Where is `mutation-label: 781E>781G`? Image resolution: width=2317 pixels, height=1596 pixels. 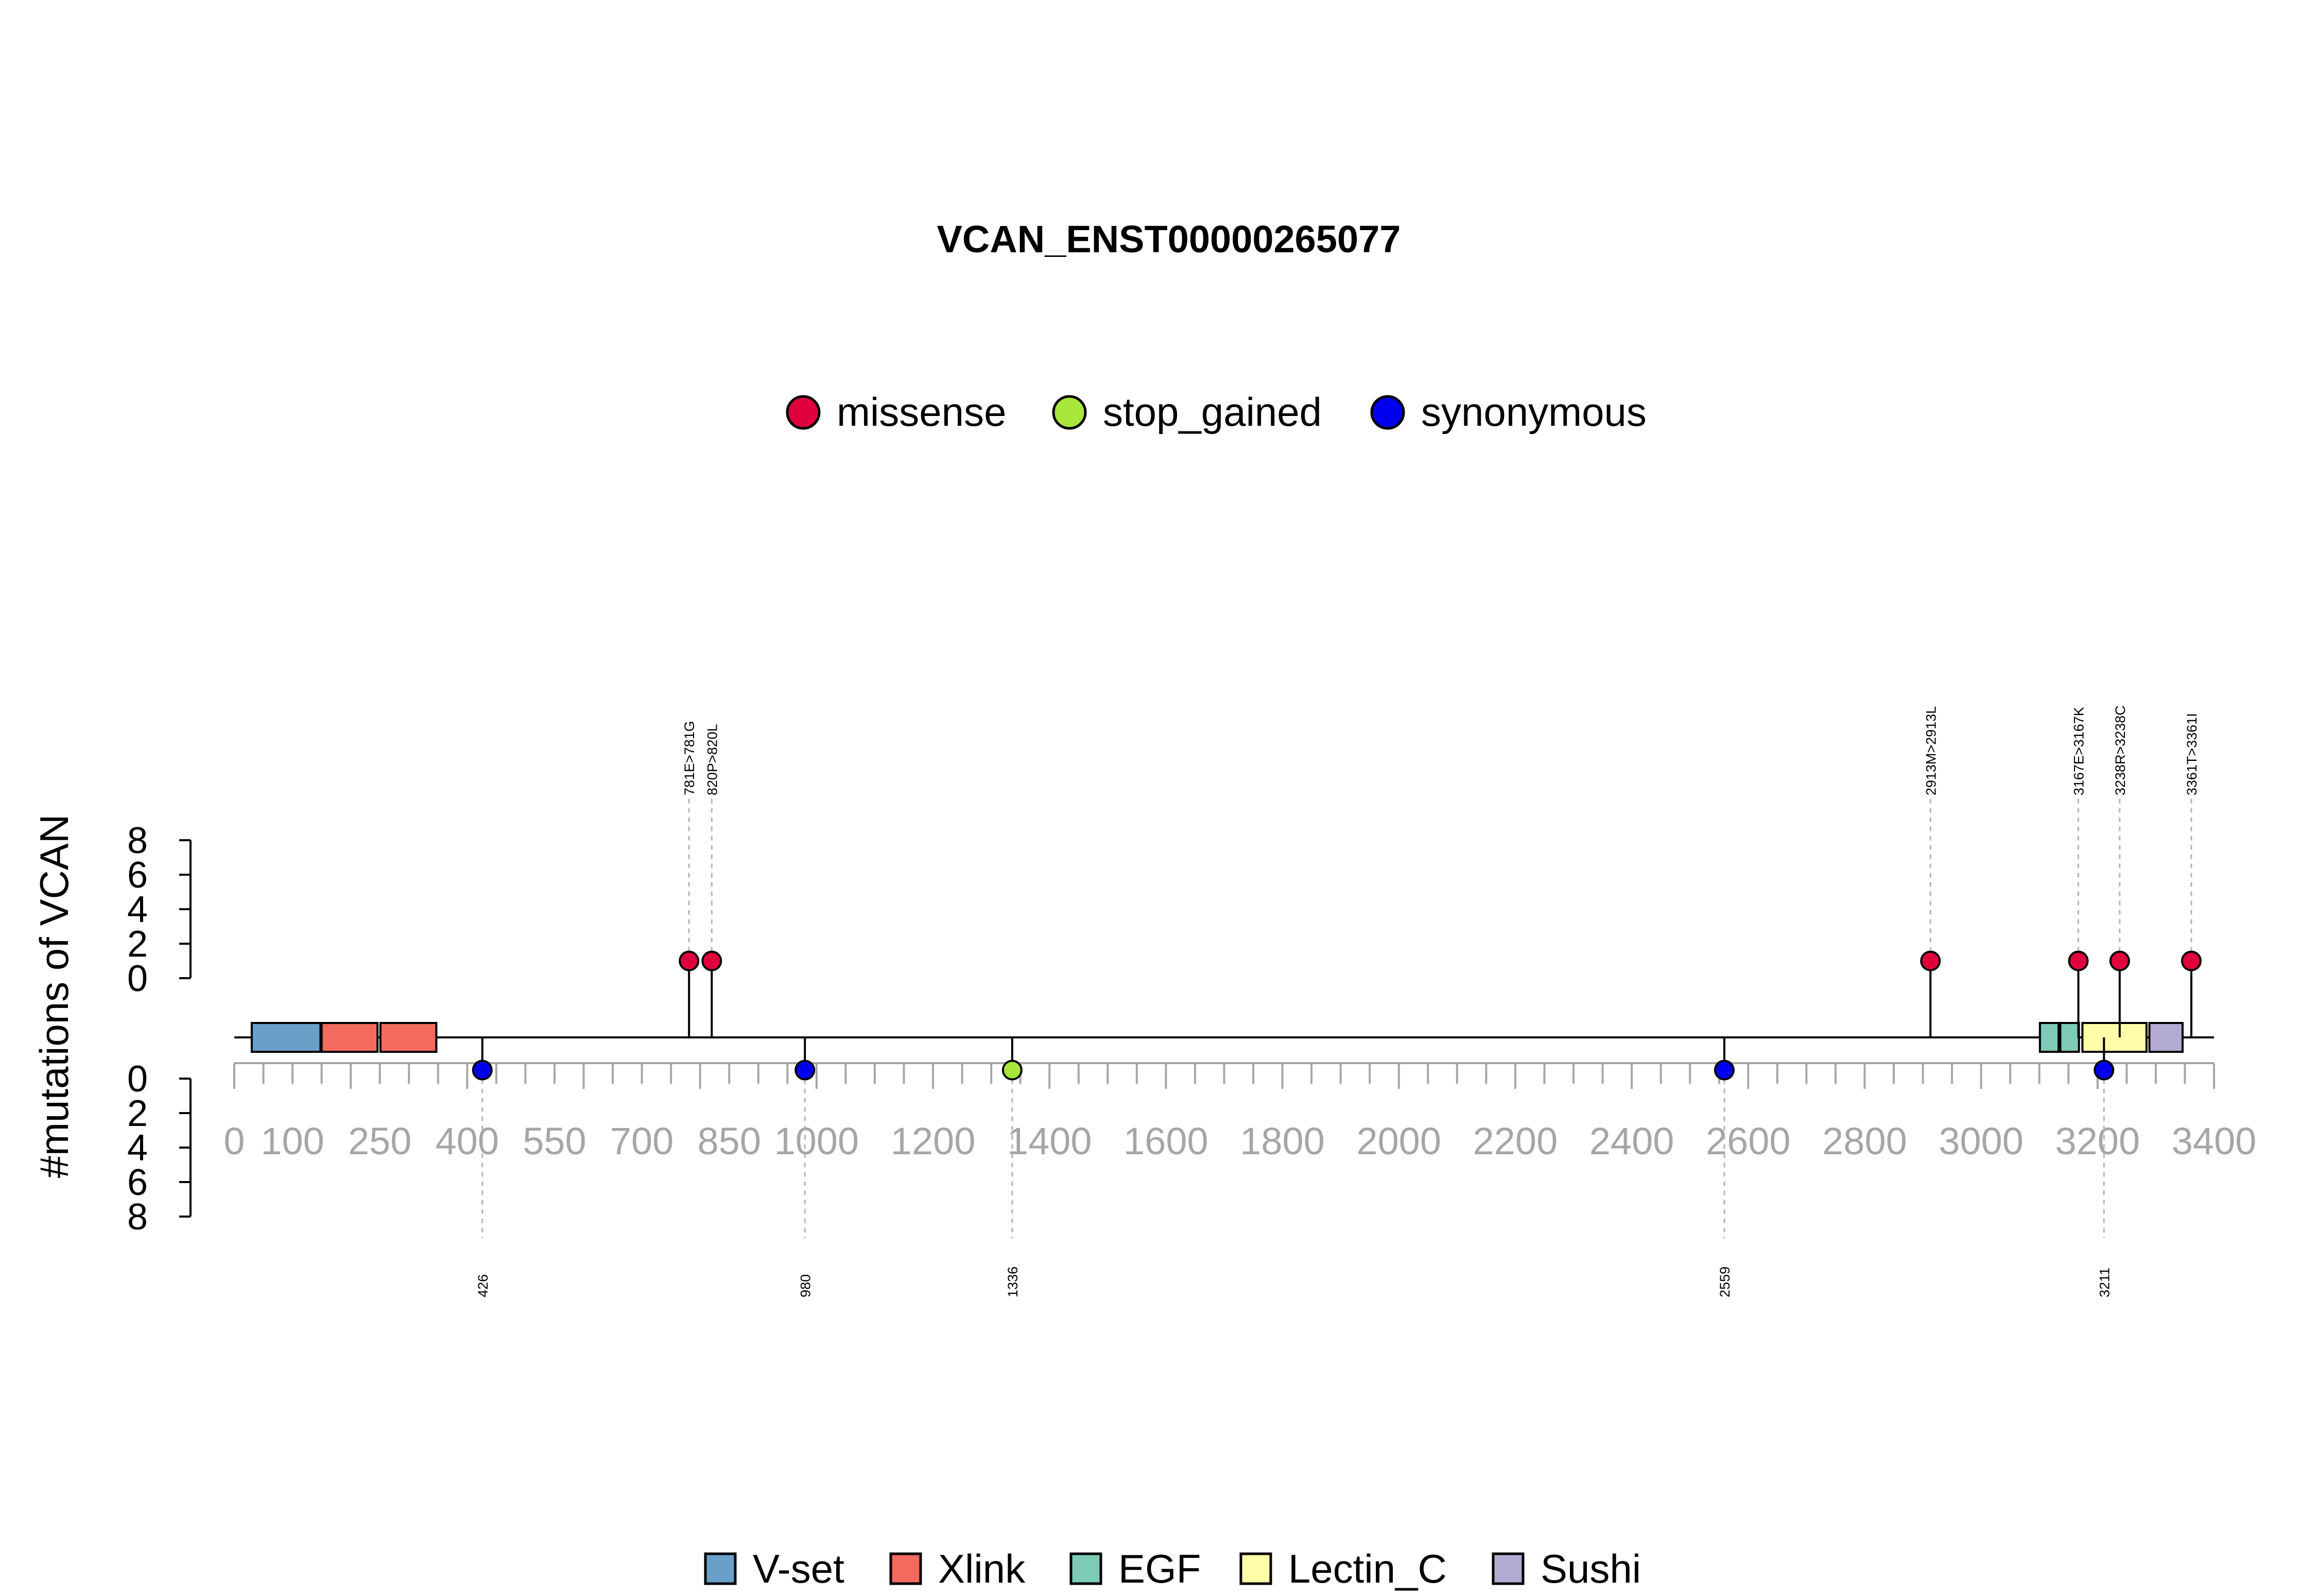
mutation-label: 781E>781G is located at coordinates (689, 758).